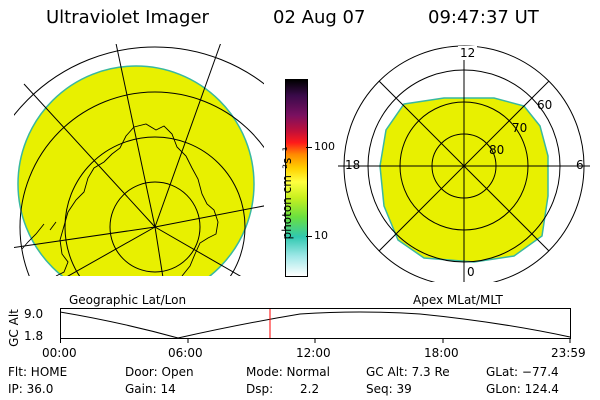 The width and height of the screenshot is (600, 400). I want to click on gc-altitude: GC Alt: 7.3 Re, so click(408, 372).